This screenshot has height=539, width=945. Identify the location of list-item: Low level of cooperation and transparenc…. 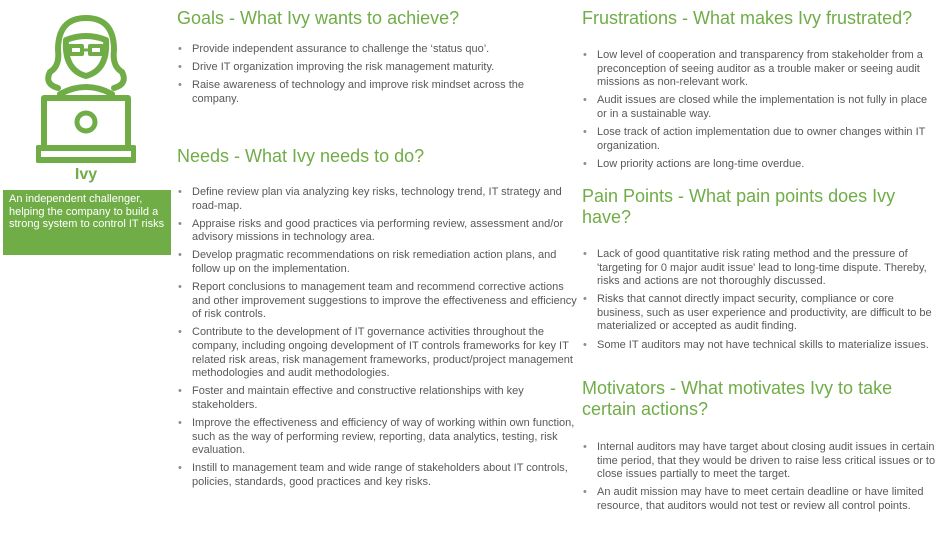
(760, 69).